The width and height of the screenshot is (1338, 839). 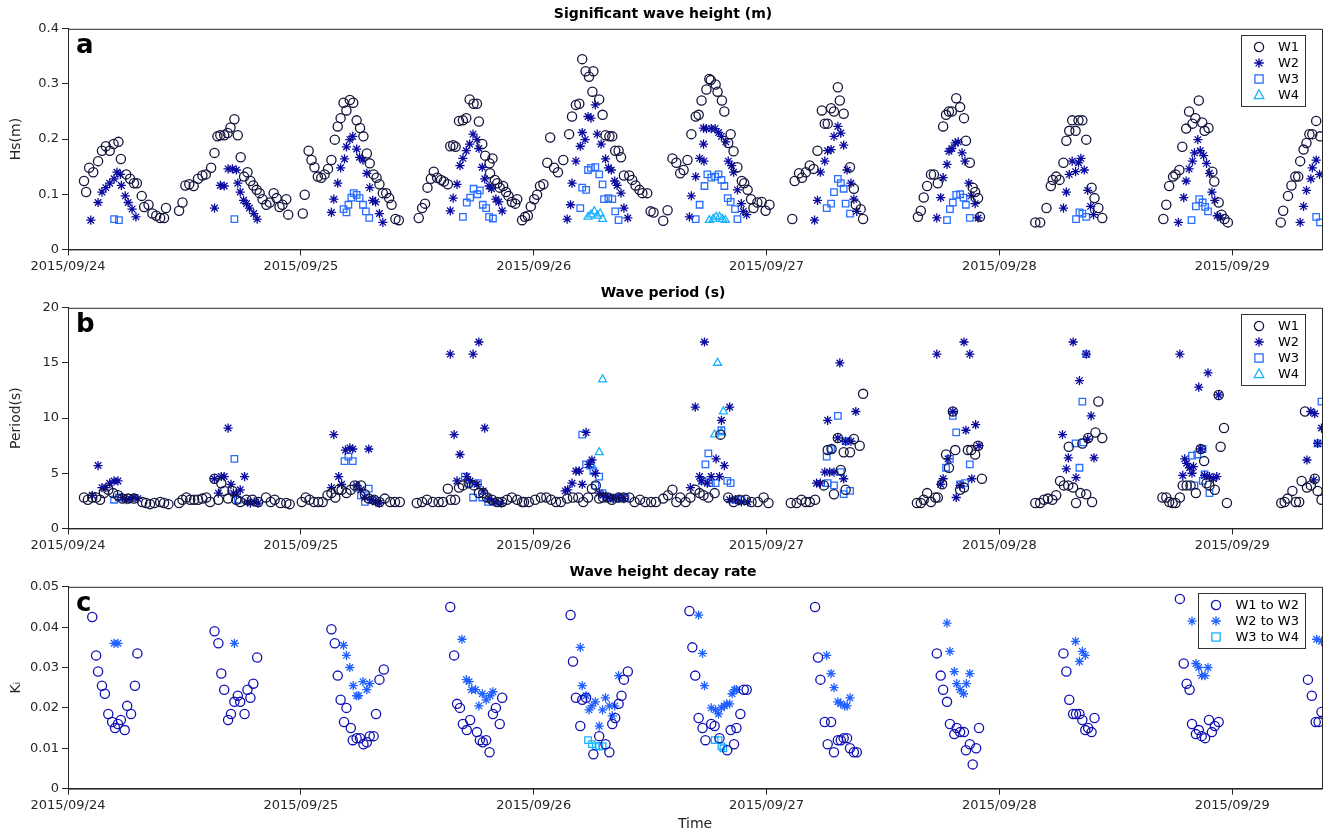 I want to click on y-tick-label: 0.05, so click(x=44, y=586).